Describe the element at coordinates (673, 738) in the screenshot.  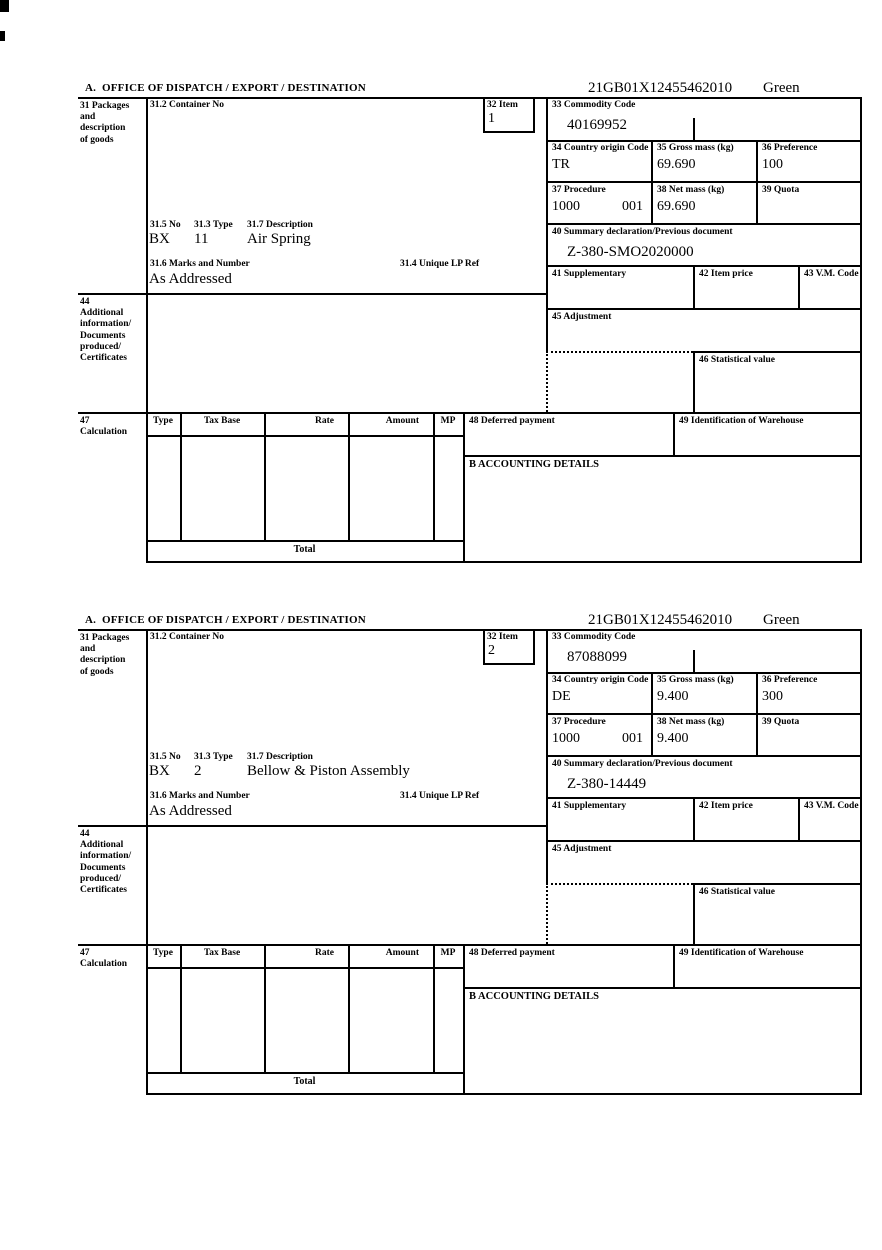
I see `net-mass-value: 9.400` at that location.